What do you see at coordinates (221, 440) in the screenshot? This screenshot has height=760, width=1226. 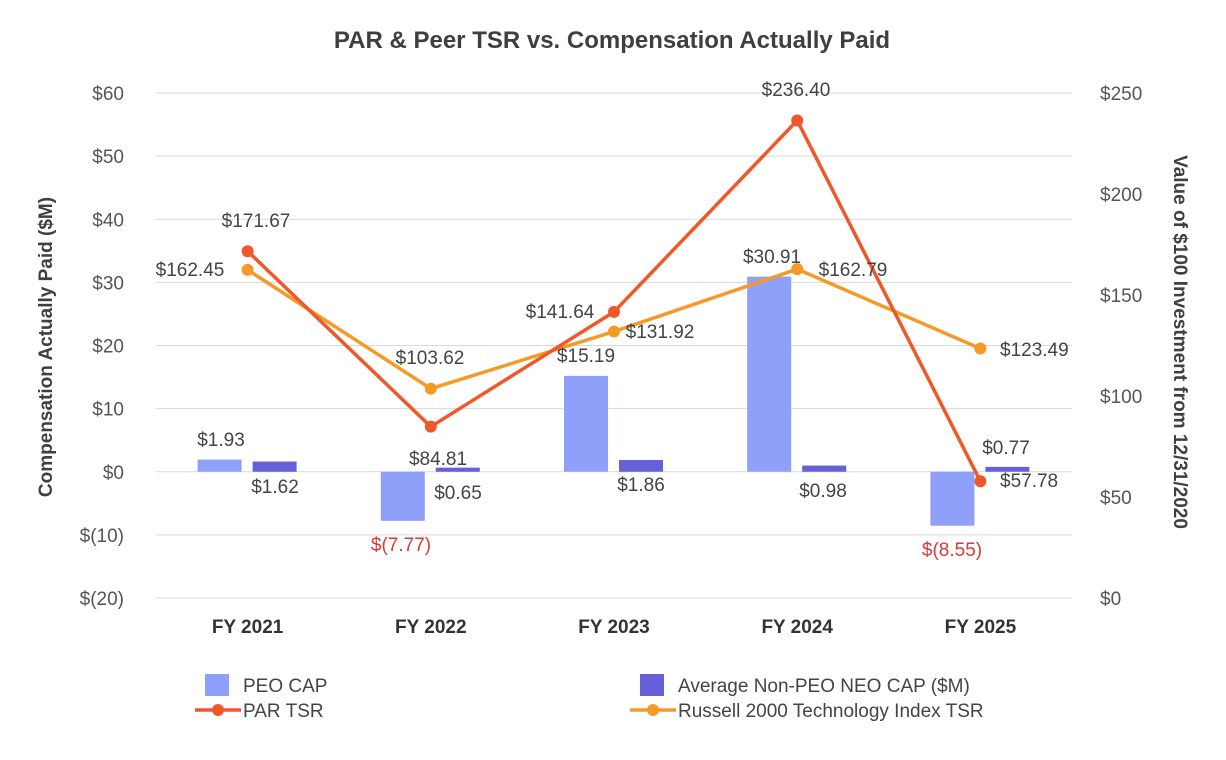 I see `peo-cap-label: $1.93` at bounding box center [221, 440].